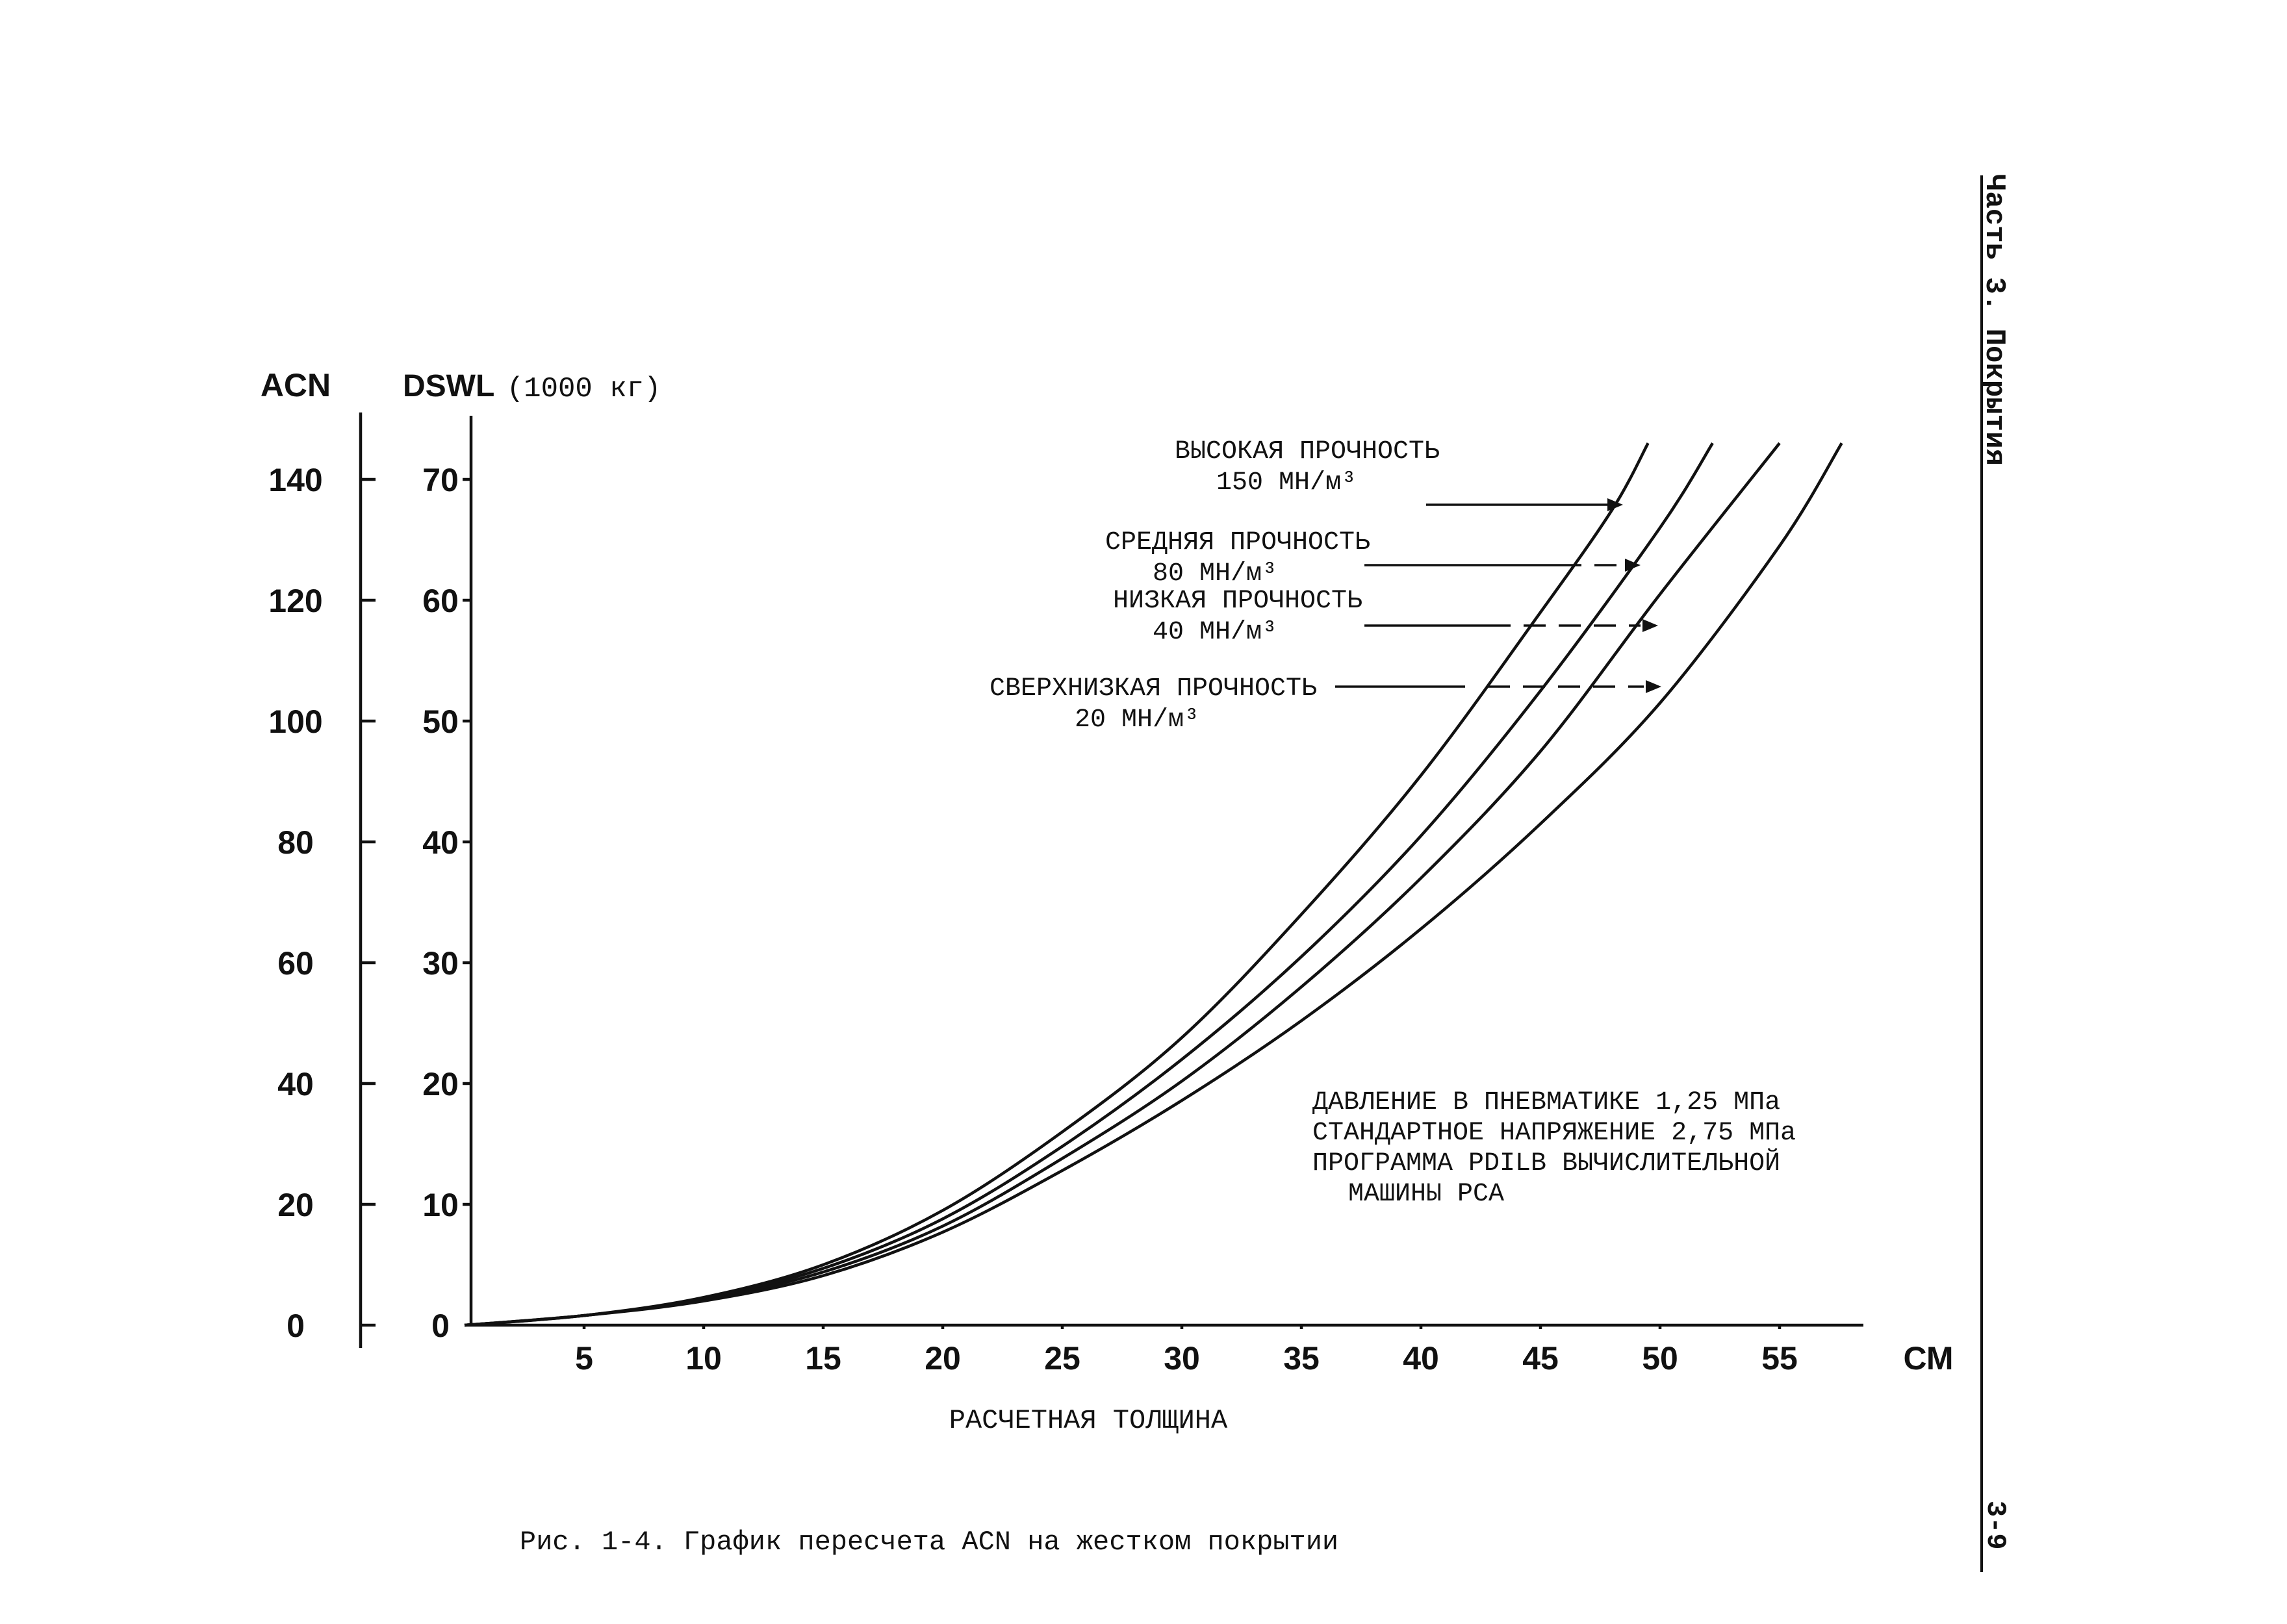  What do you see at coordinates (1615, 504) in the screenshot?
I see `arrowhead-high` at bounding box center [1615, 504].